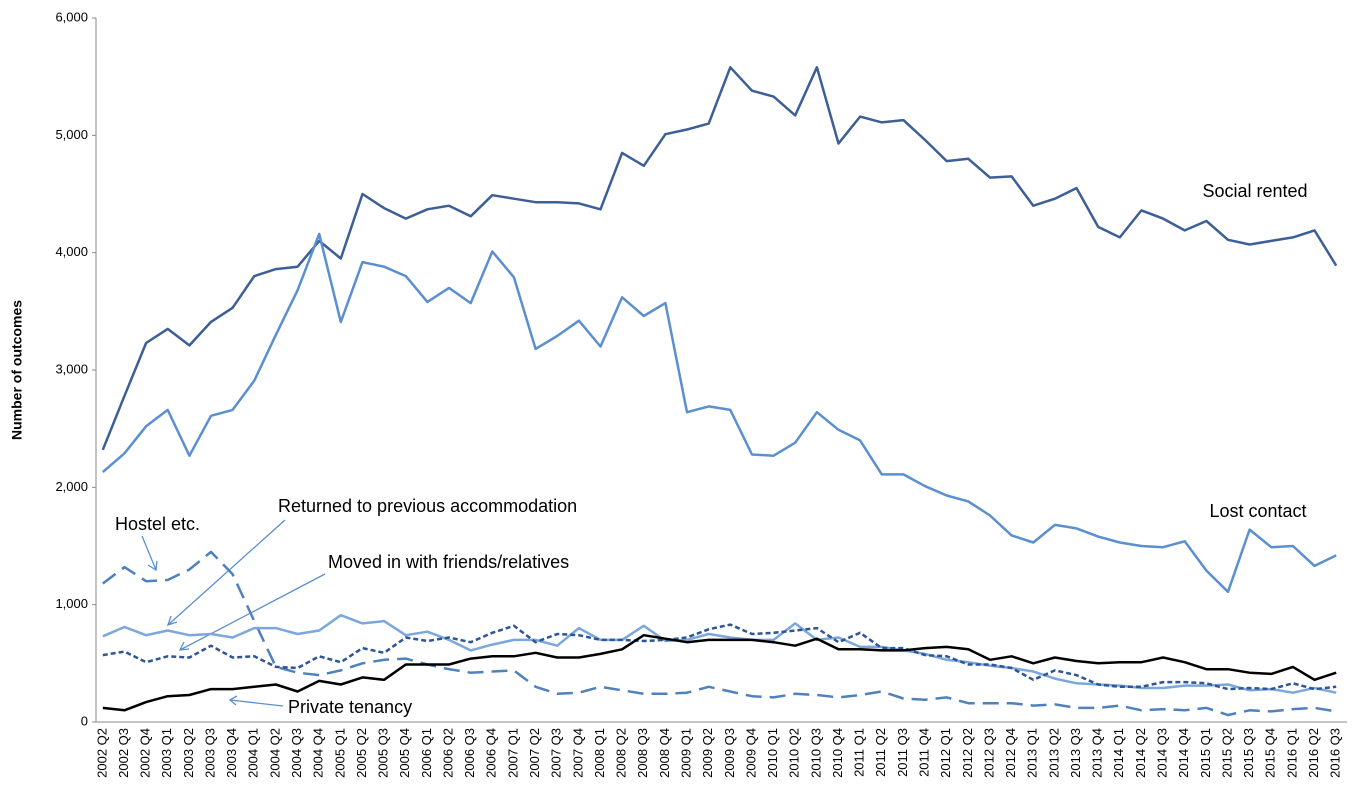 This screenshot has height=807, width=1356. Describe the element at coordinates (426, 753) in the screenshot. I see `x-tick-label: 2006 Q1` at that location.